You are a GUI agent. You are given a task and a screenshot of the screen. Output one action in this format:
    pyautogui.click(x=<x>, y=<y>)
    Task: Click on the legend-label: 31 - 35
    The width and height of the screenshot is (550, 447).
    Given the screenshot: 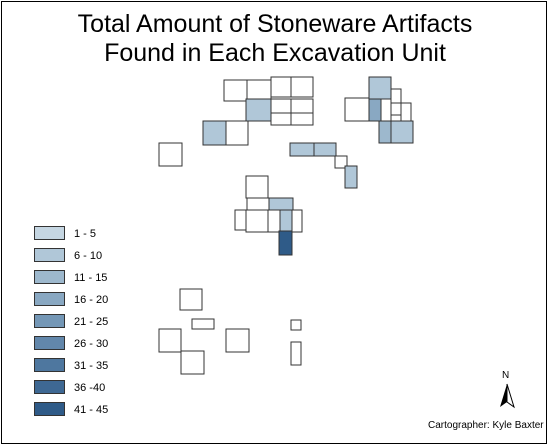 What is the action you would take?
    pyautogui.click(x=91, y=366)
    